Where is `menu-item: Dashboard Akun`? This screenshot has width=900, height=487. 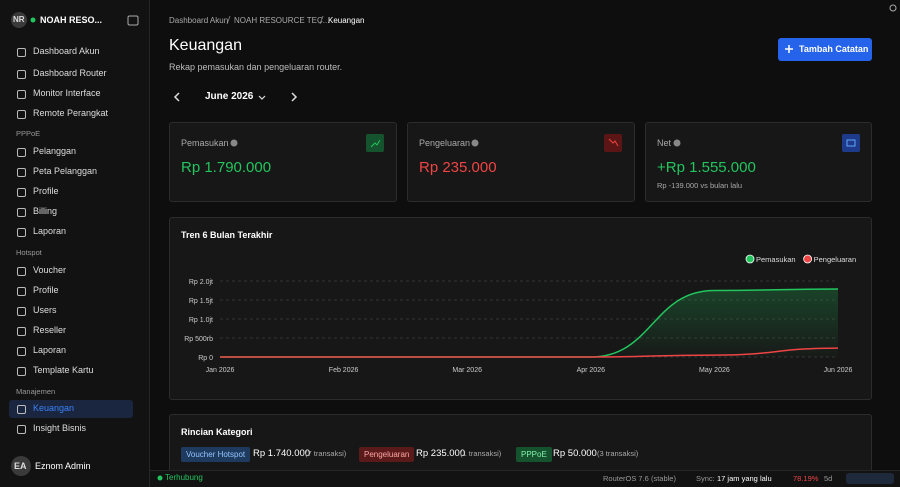
menu-item: Dashboard Akun is located at coordinates (66, 51).